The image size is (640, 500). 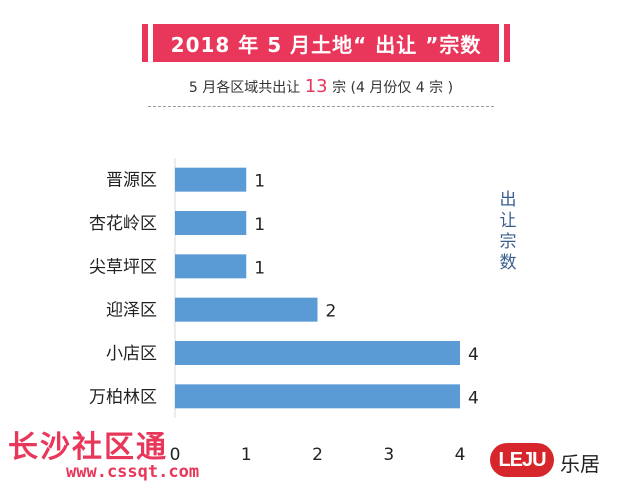 I want to click on subtitle-divider, so click(x=321, y=106).